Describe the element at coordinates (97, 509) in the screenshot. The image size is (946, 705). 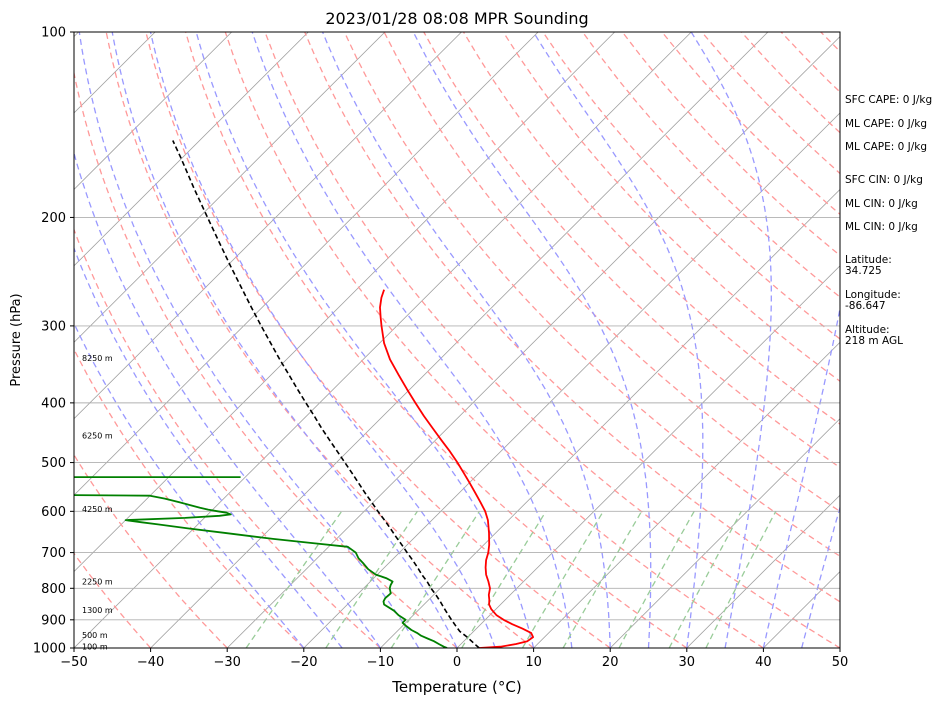
I see `height-label: 4250 m` at that location.